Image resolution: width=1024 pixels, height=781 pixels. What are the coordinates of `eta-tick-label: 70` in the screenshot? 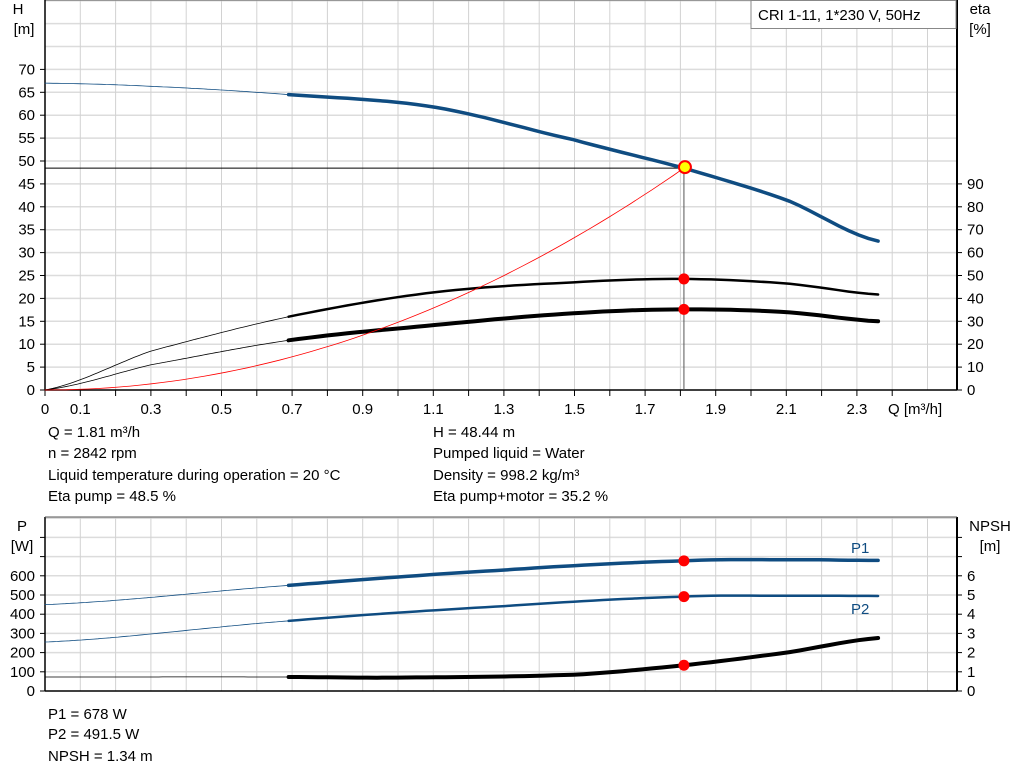 It's located at (975, 230).